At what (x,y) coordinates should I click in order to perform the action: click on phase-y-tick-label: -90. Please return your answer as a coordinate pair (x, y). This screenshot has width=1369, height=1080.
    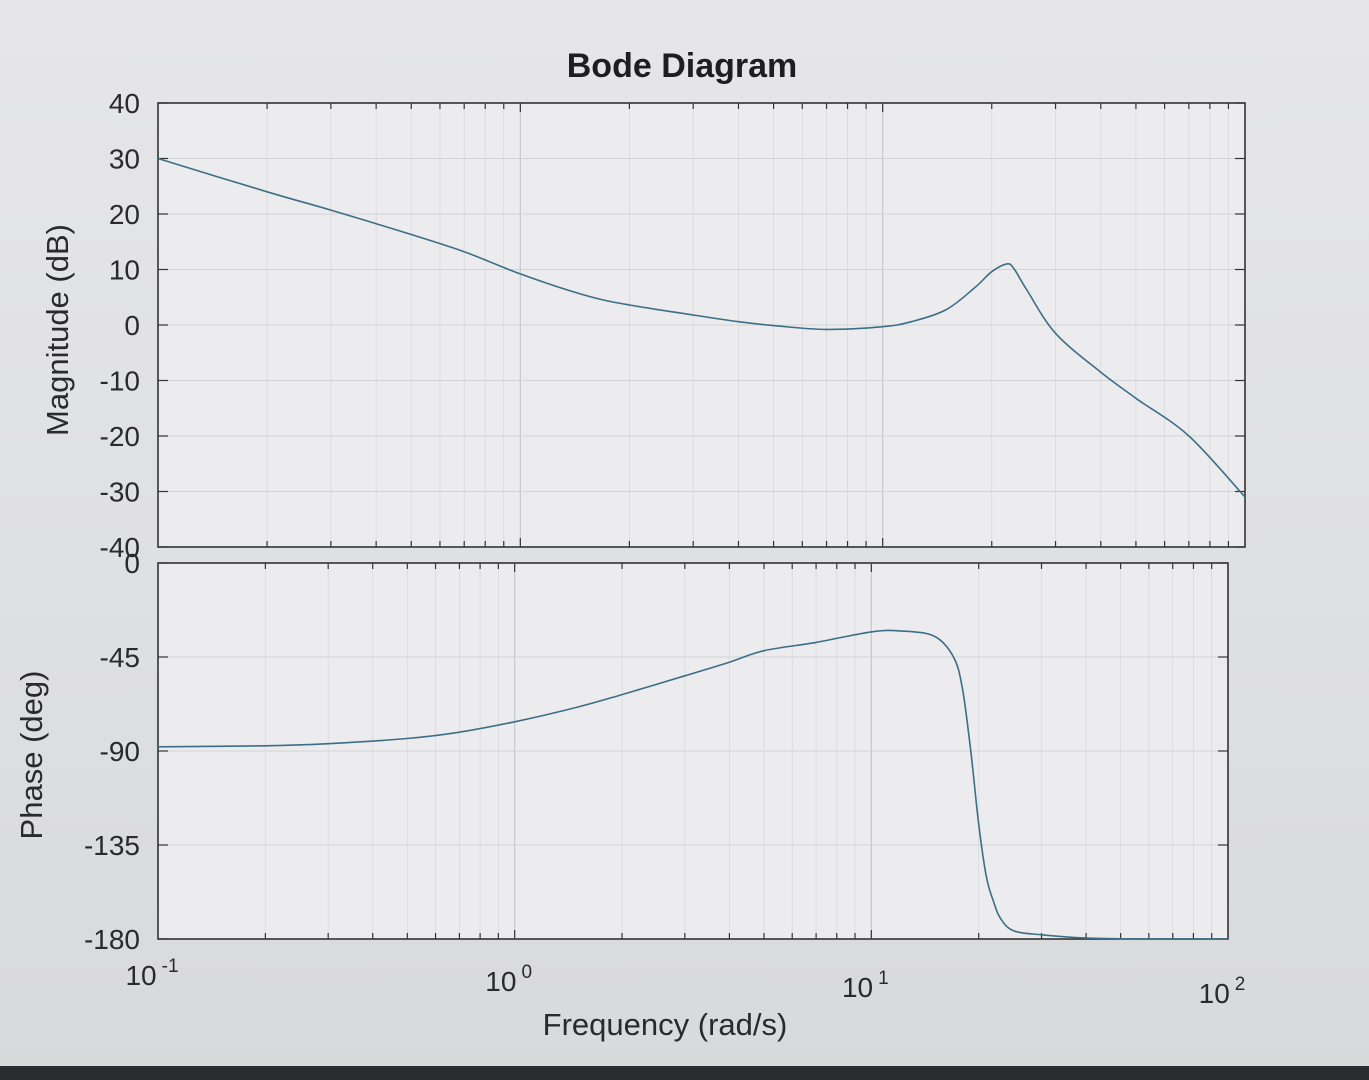
    Looking at the image, I should click on (120, 751).